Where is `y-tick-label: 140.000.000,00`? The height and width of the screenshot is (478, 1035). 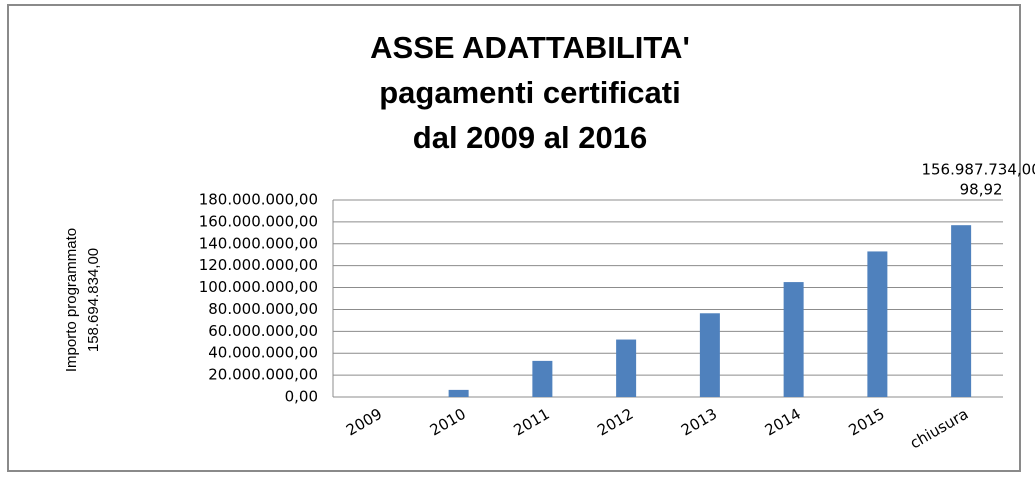
y-tick-label: 140.000.000,00 is located at coordinates (258, 243).